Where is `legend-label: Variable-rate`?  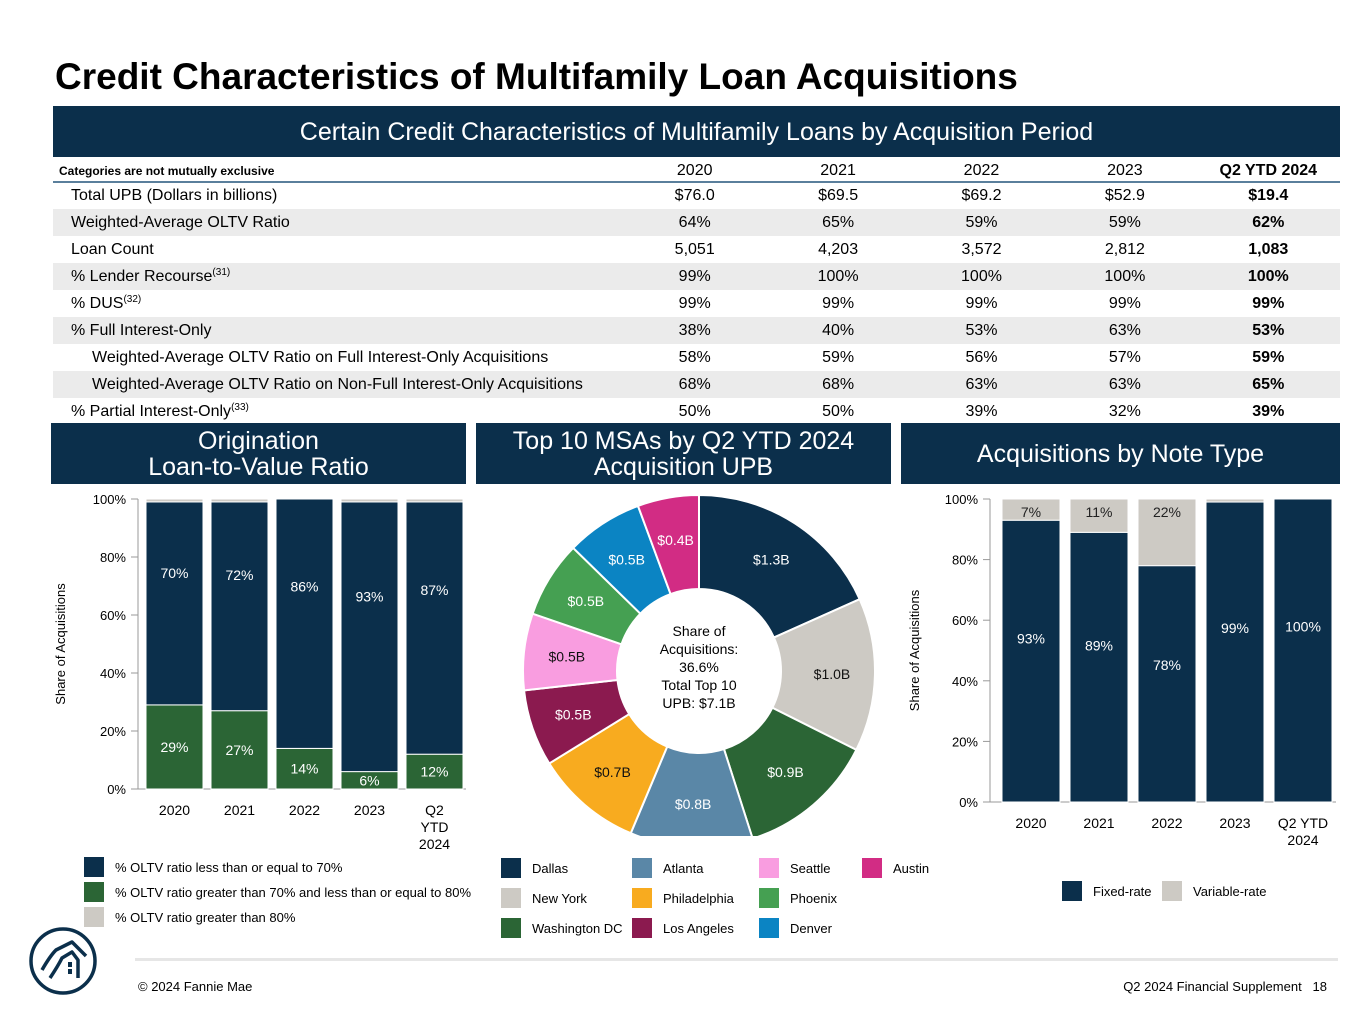
legend-label: Variable-rate is located at coordinates (1230, 891).